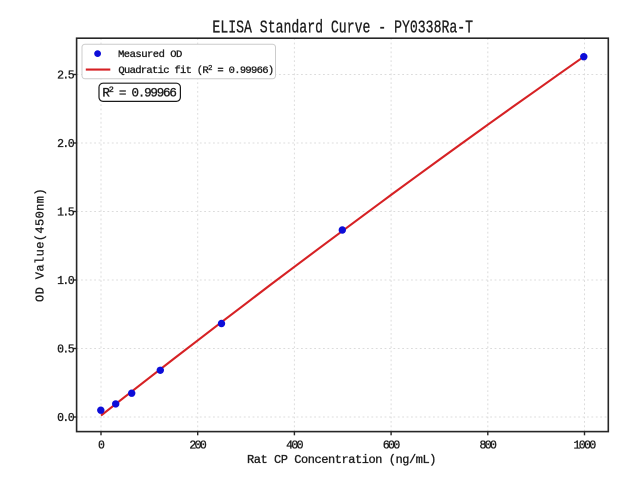 The image size is (640, 480). Describe the element at coordinates (342, 28) in the screenshot. I see `svg-text:ELISA Standard Curve - PY0338R: ELISA Standard Curve - PY0338Ra-T` at that location.